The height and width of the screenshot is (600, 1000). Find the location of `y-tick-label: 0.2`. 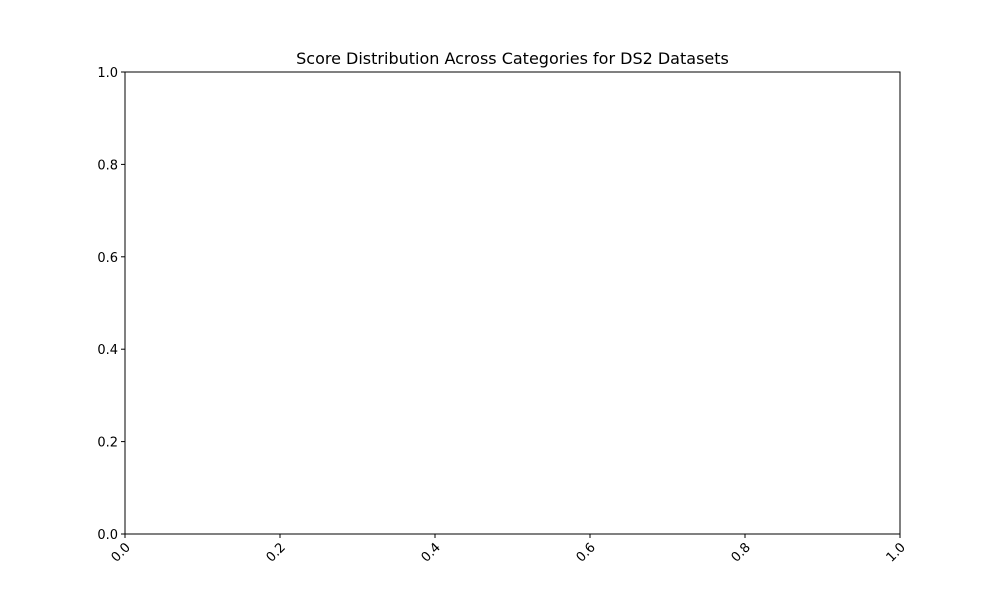

y-tick-label: 0.2 is located at coordinates (107, 443).